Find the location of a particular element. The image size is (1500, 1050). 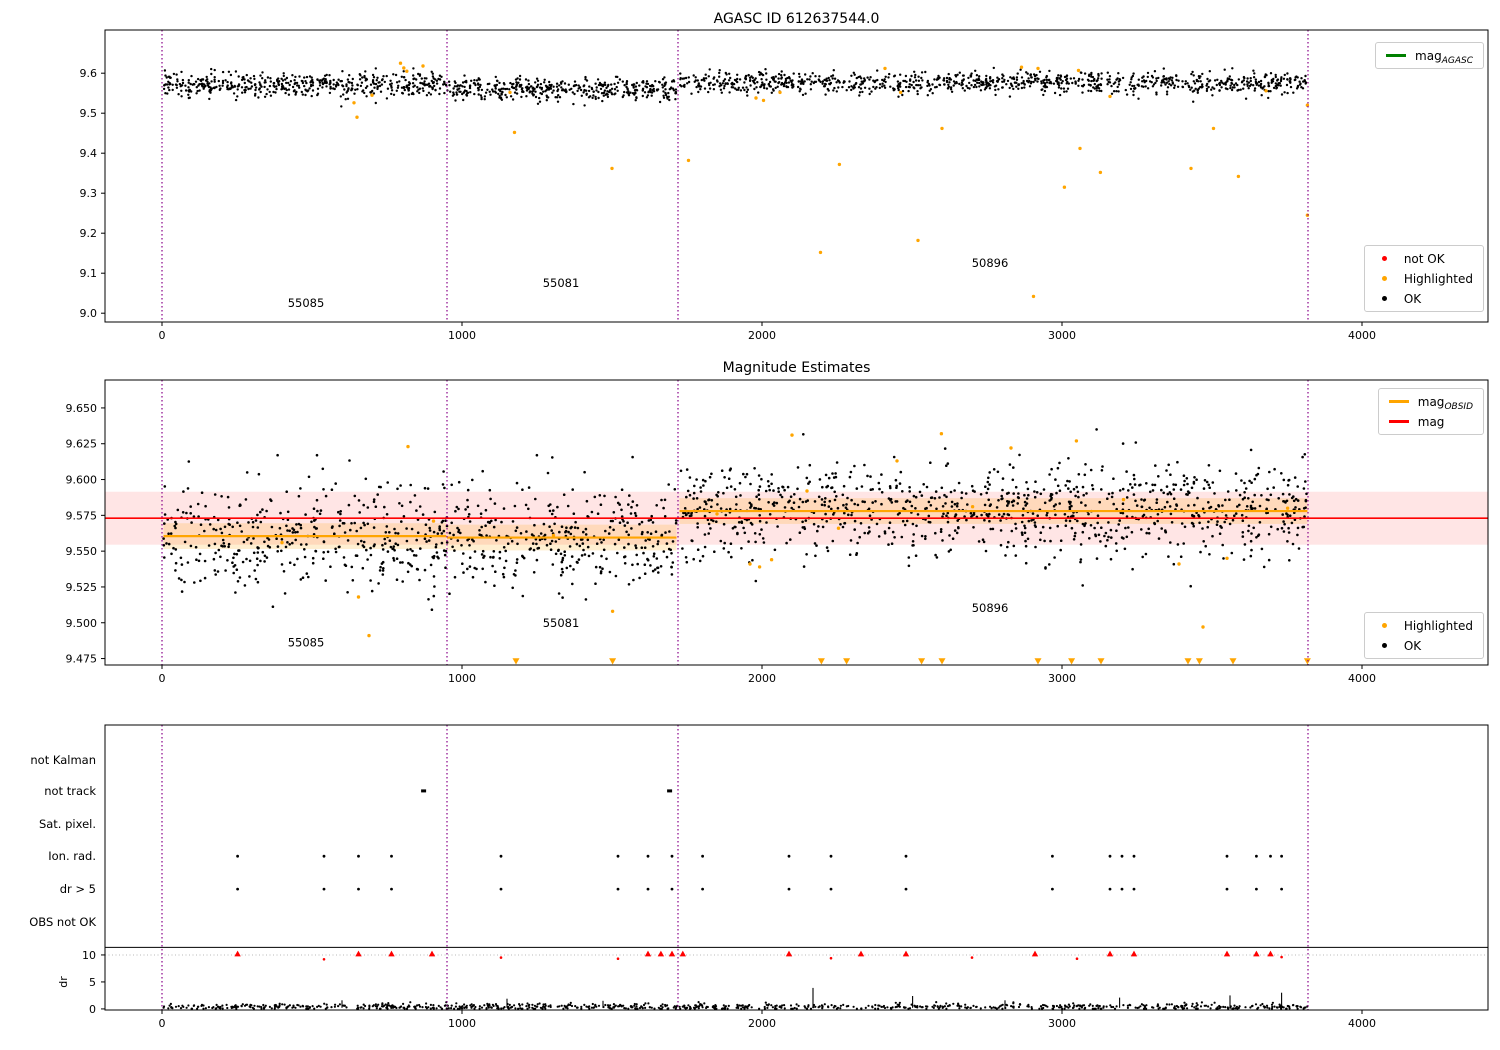

dr-tick-label: 10 is located at coordinates (89, 955).